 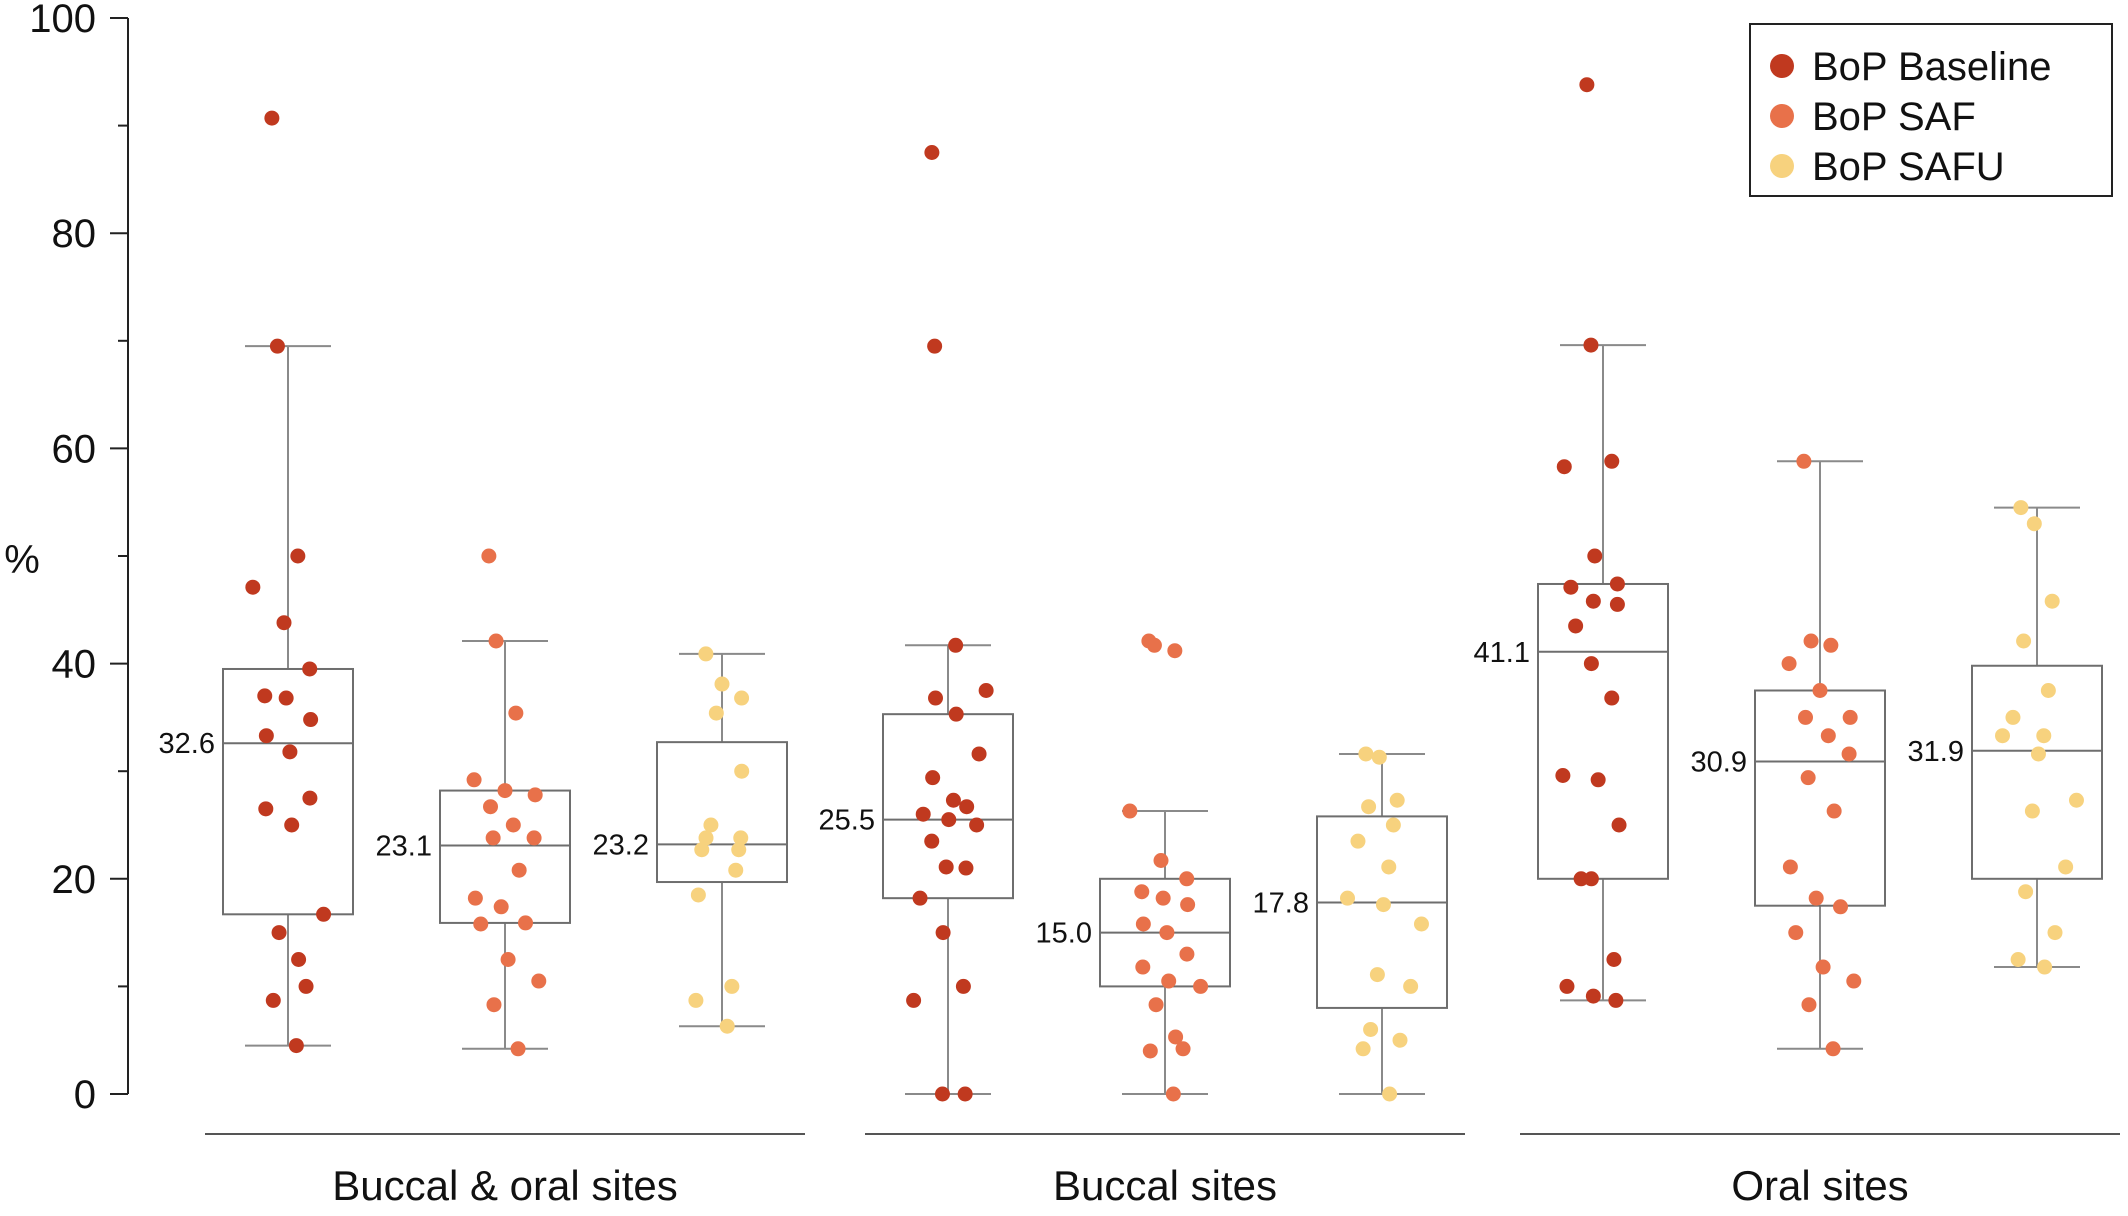 I want to click on group-label: Buccal & oral sites, so click(x=504, y=1185).